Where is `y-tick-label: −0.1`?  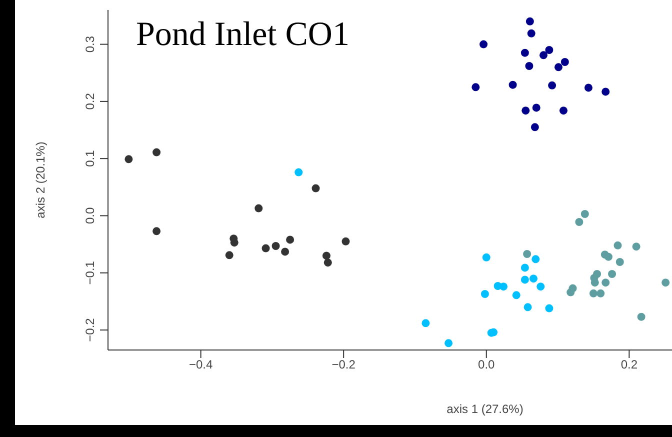 y-tick-label: −0.1 is located at coordinates (90, 272).